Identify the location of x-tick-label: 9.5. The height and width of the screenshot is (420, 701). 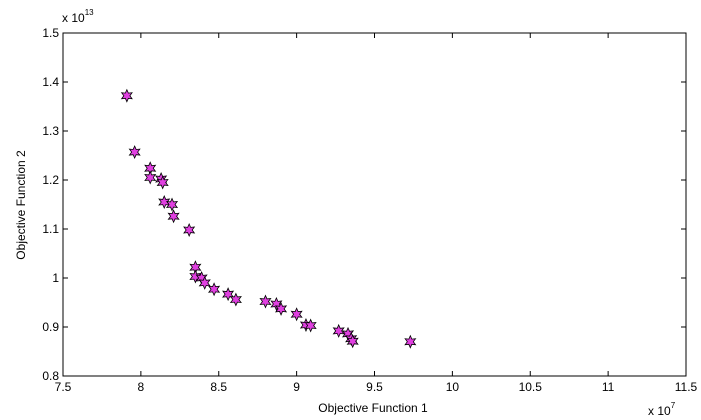
(374, 387).